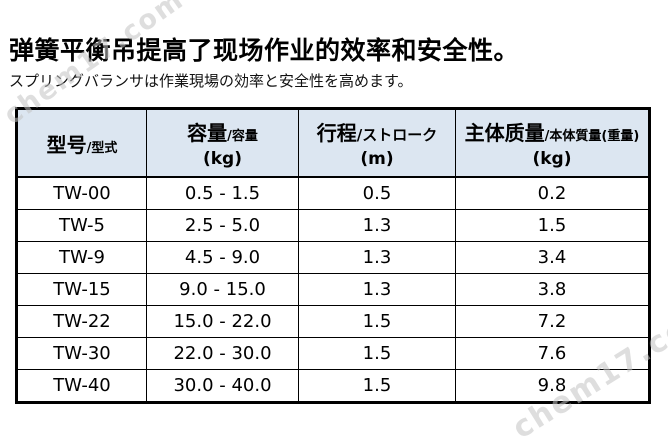  I want to click on header-stroke-main: 行程, so click(336, 133).